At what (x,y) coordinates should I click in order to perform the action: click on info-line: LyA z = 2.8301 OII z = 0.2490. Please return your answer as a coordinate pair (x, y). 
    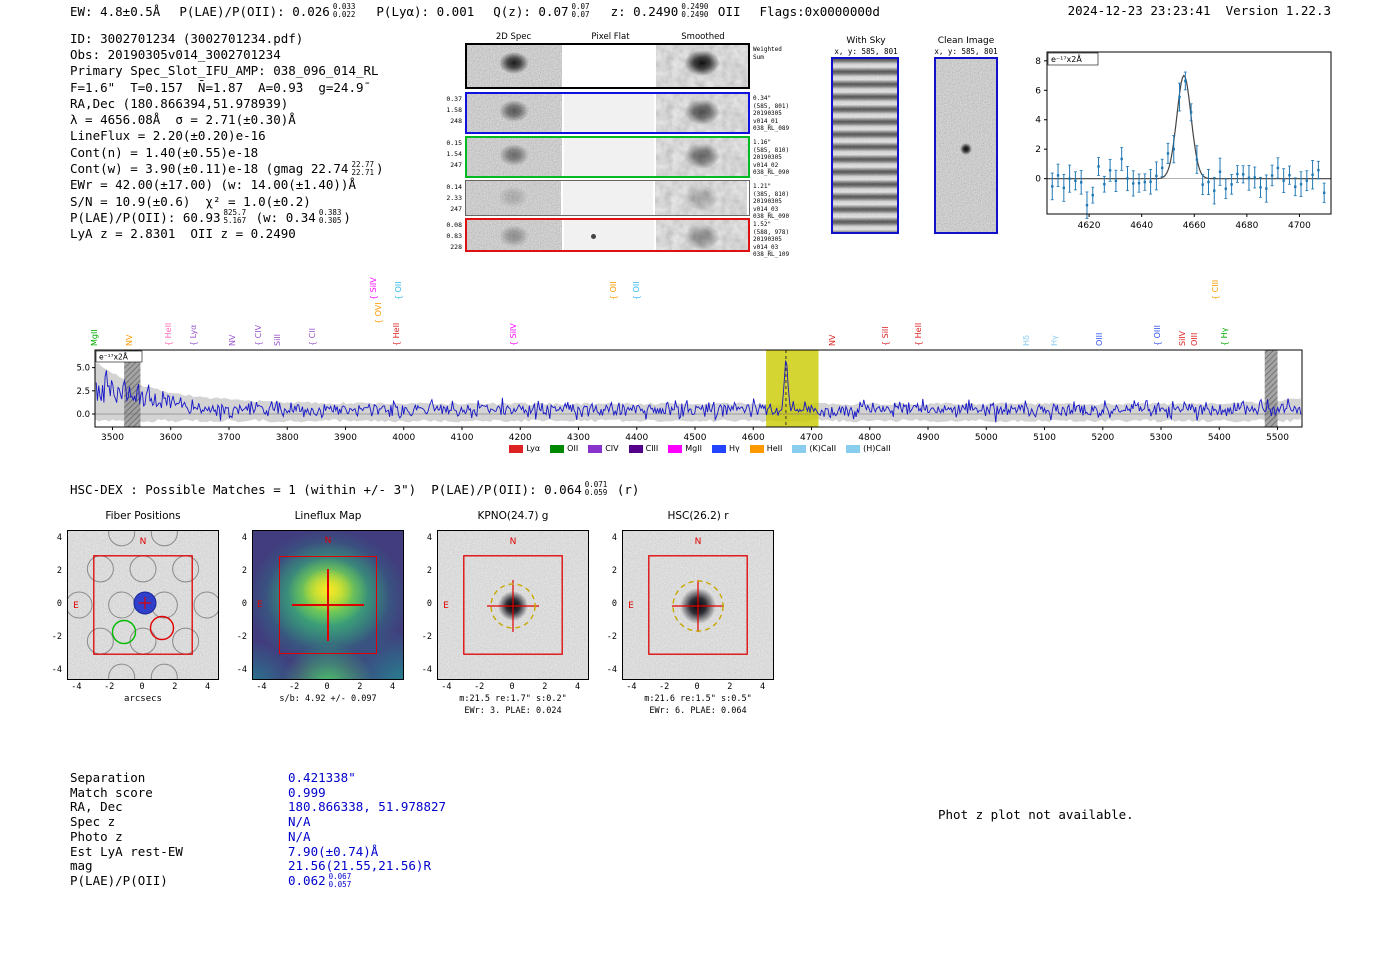
    Looking at the image, I should click on (227, 234).